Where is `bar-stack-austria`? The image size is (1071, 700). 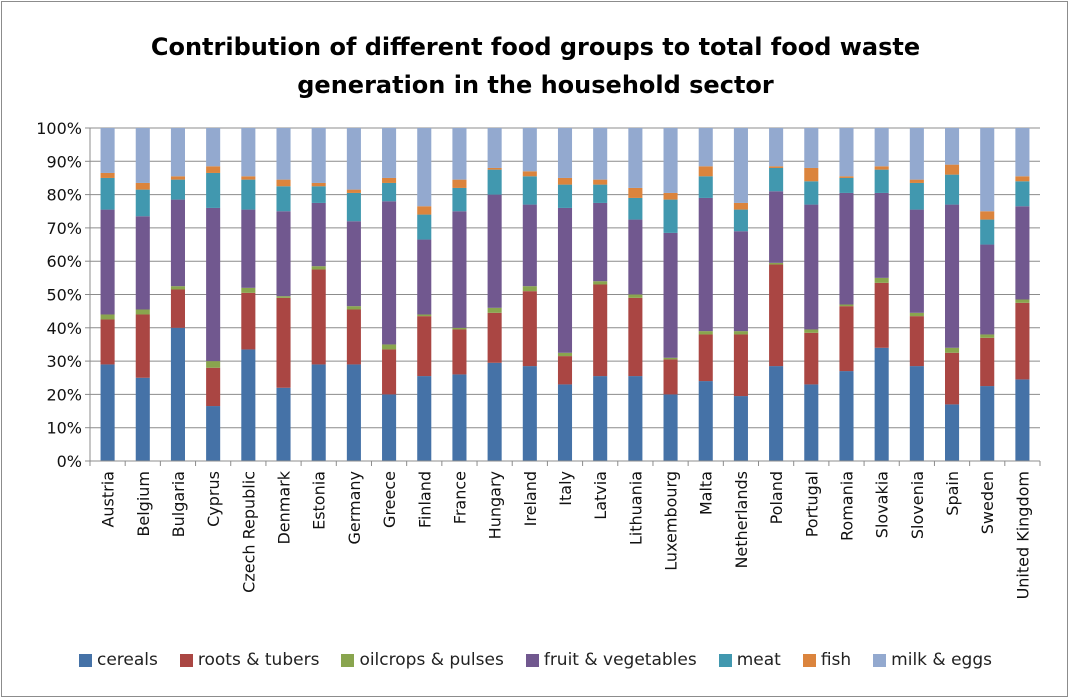
bar-stack-austria is located at coordinates (107, 294).